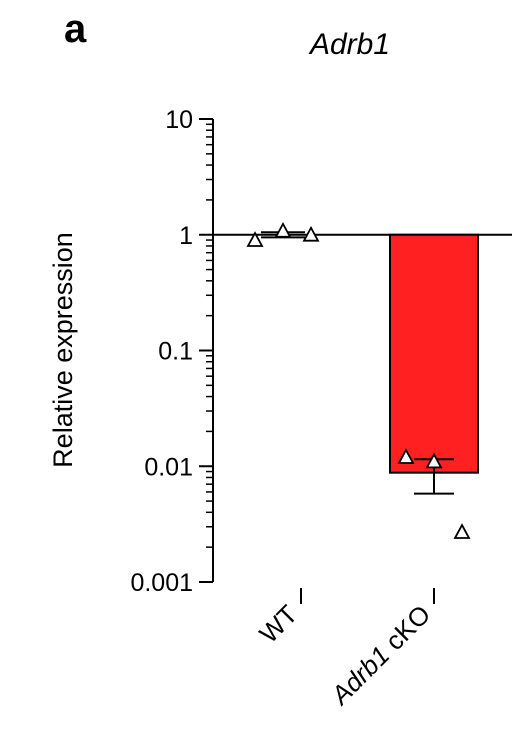  I want to click on y-tick-label: 0.1, so click(175, 352).